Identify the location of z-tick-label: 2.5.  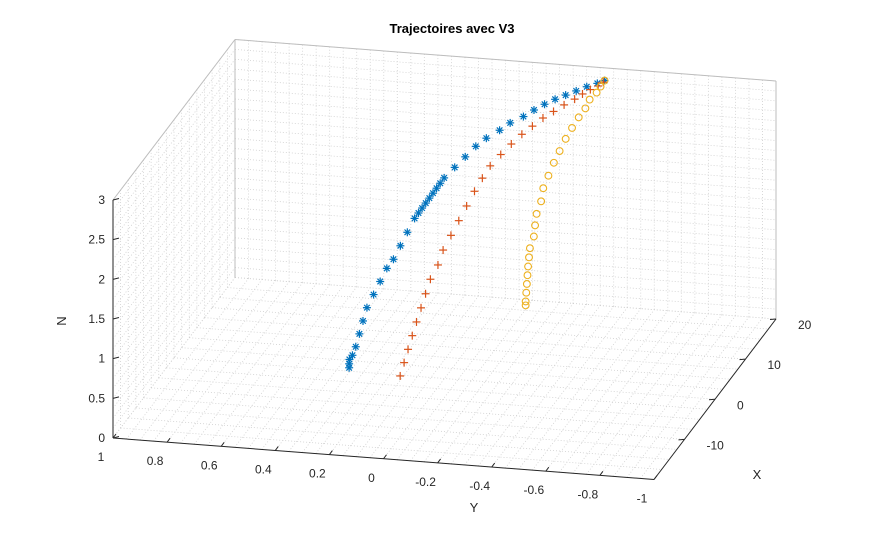
(96, 240).